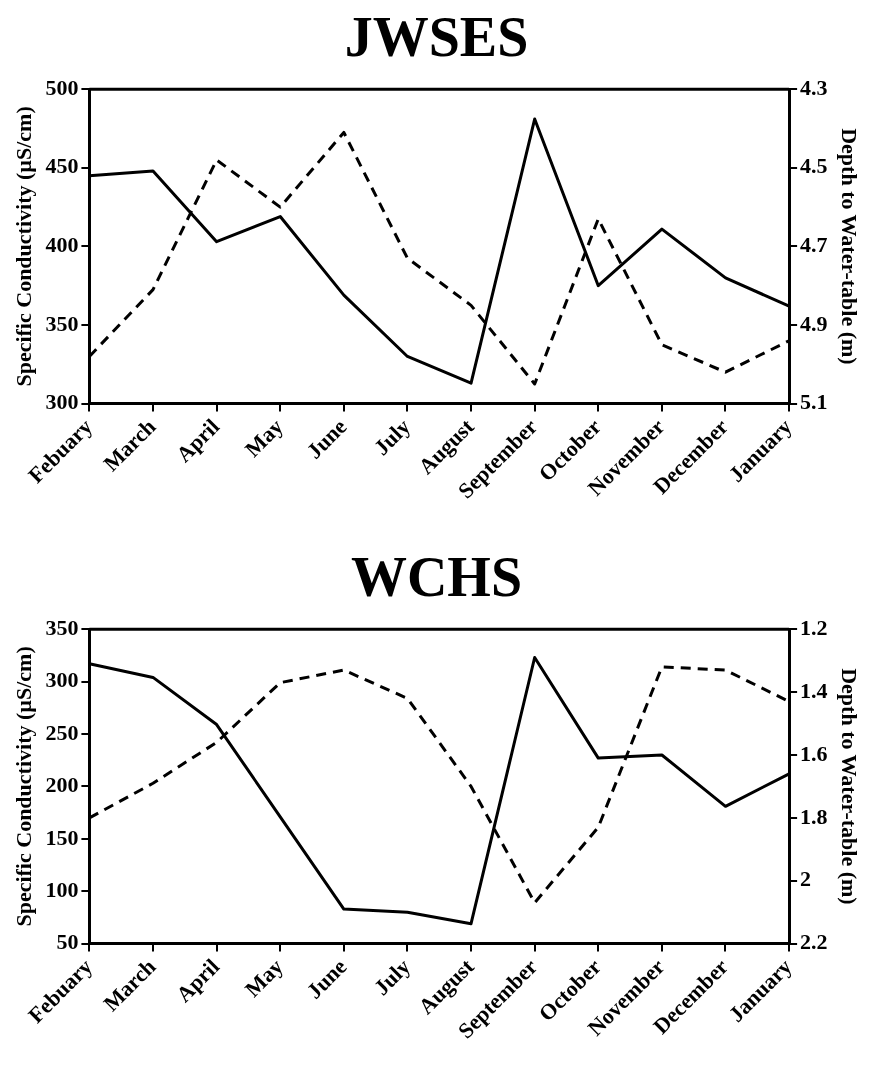  Describe the element at coordinates (814, 402) in the screenshot. I see `y2-tick-label: 5.1` at that location.